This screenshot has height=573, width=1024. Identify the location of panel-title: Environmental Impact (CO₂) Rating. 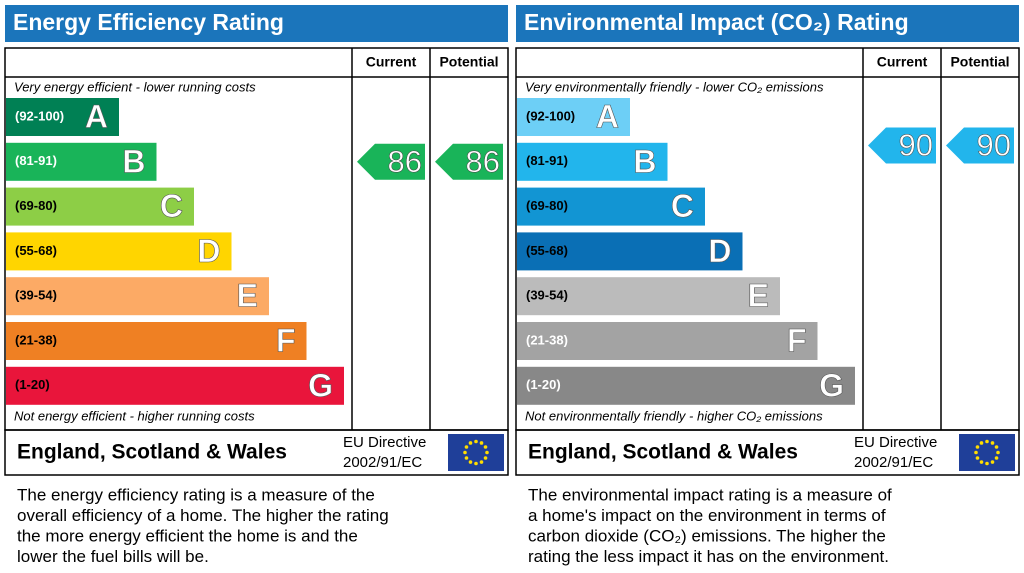
(716, 22).